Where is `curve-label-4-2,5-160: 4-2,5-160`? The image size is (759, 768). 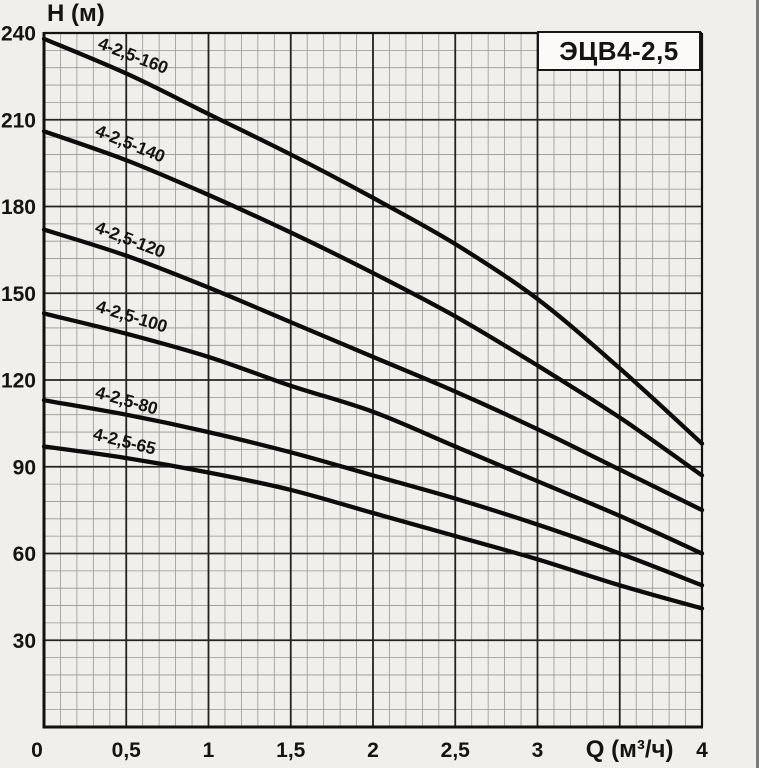 curve-label-4-2,5-160: 4-2,5-160 is located at coordinates (133, 55).